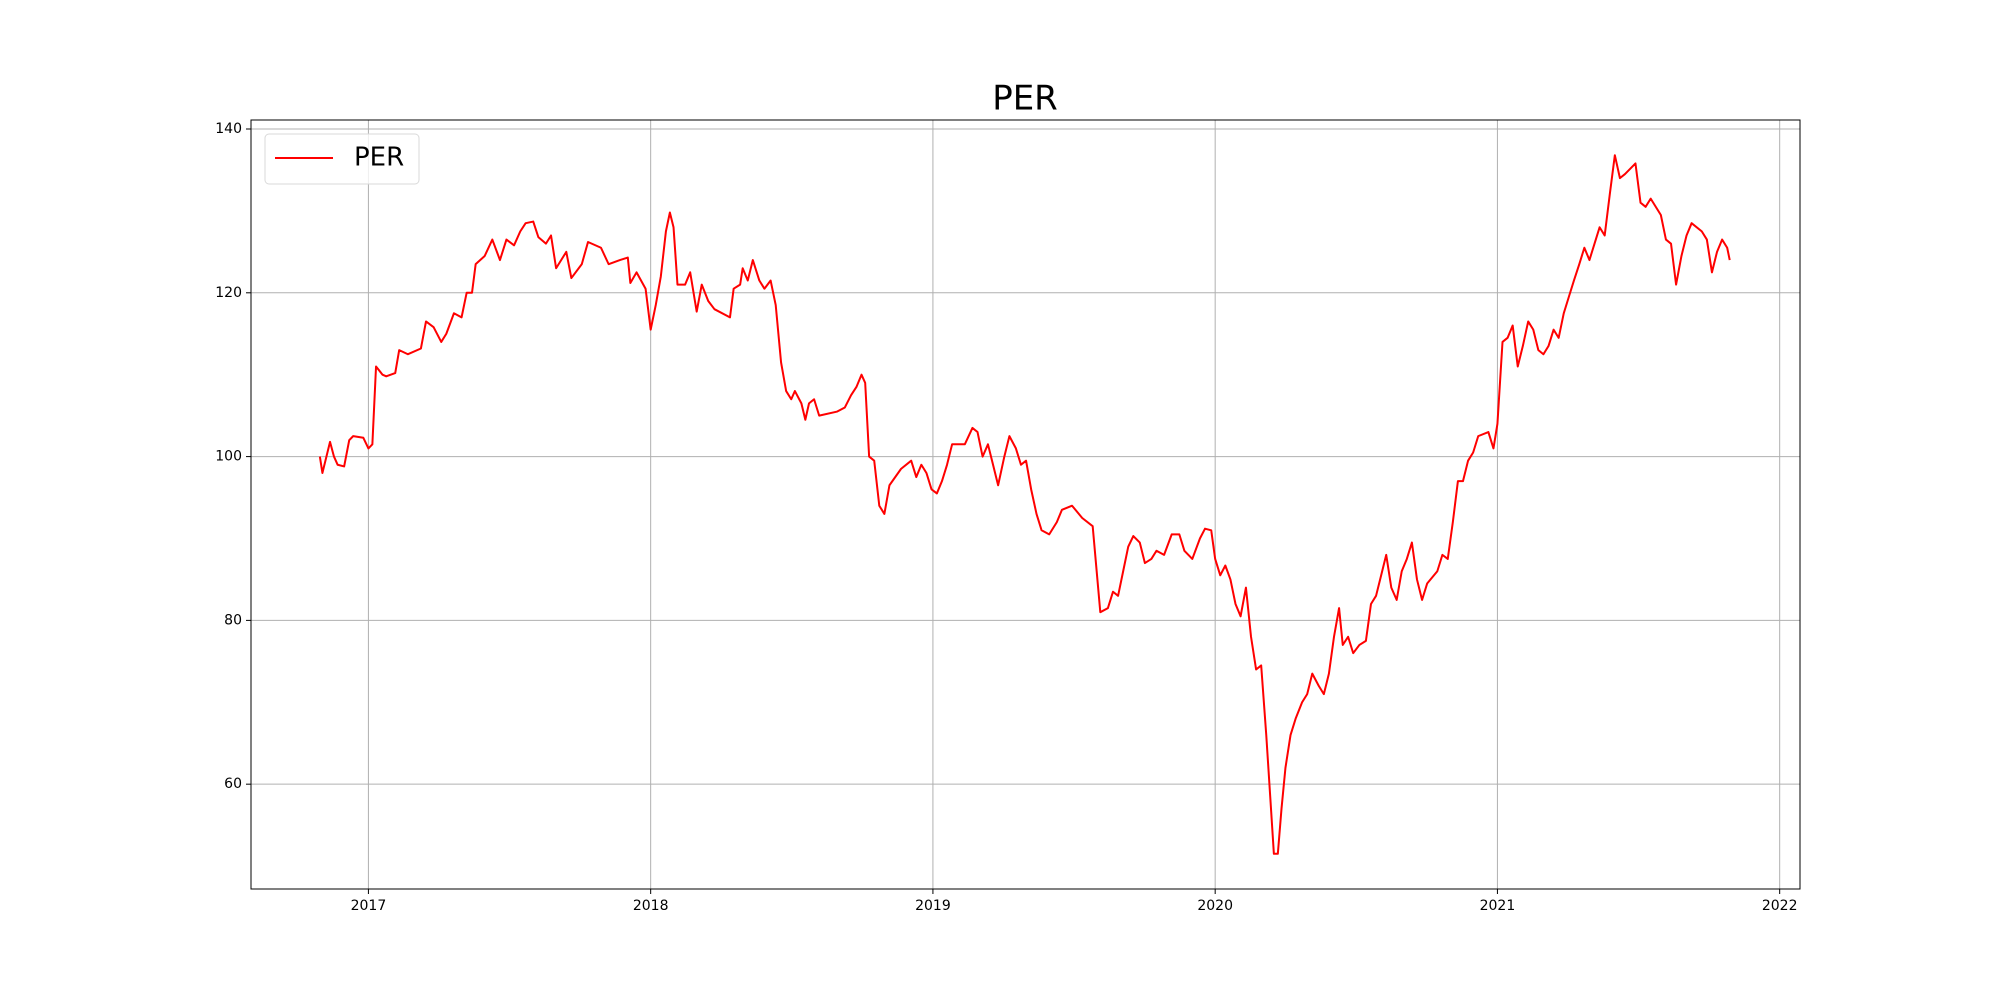 The height and width of the screenshot is (1000, 2000). I want to click on x-tick-label: 2022, so click(1780, 906).